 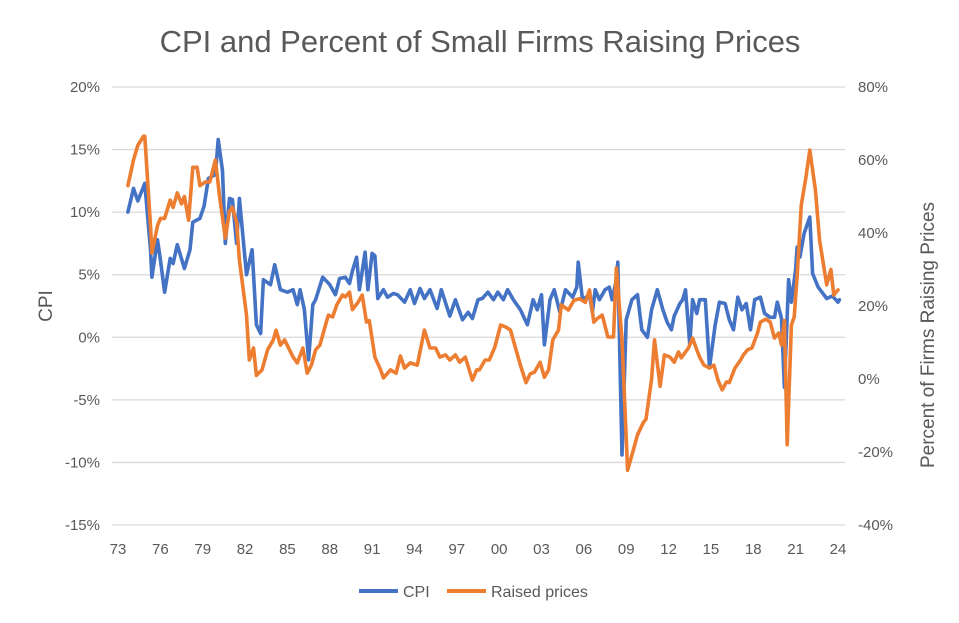 I want to click on x-tick-label: 15, so click(x=711, y=549).